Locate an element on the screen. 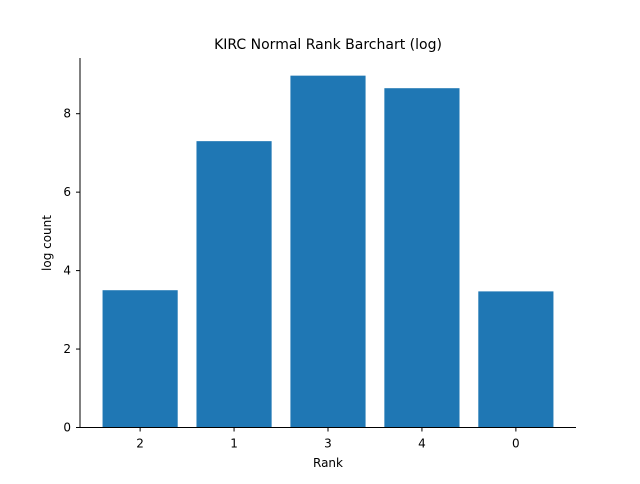 This screenshot has height=484, width=640. x-tick-label: 4 is located at coordinates (422, 444).